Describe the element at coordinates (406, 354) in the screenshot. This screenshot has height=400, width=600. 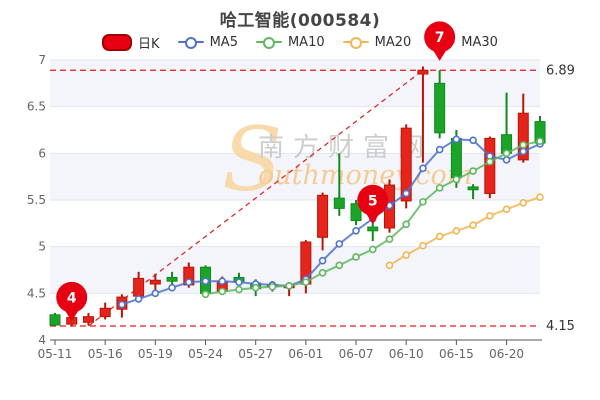
I see `svg-text: 06-10` at that location.